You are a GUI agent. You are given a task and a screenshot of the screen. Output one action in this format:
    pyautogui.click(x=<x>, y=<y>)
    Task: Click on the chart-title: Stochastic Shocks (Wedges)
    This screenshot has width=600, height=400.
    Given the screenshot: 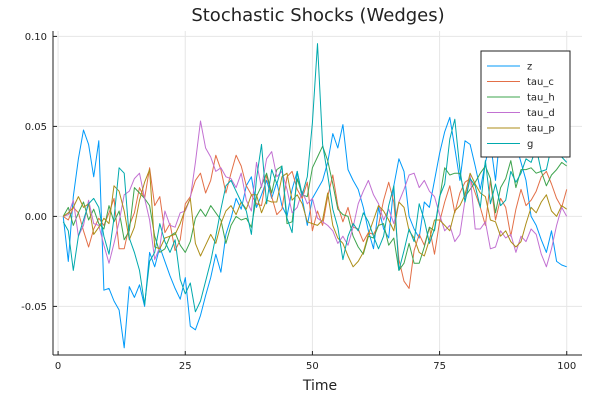 What is the action you would take?
    pyautogui.click(x=317, y=15)
    